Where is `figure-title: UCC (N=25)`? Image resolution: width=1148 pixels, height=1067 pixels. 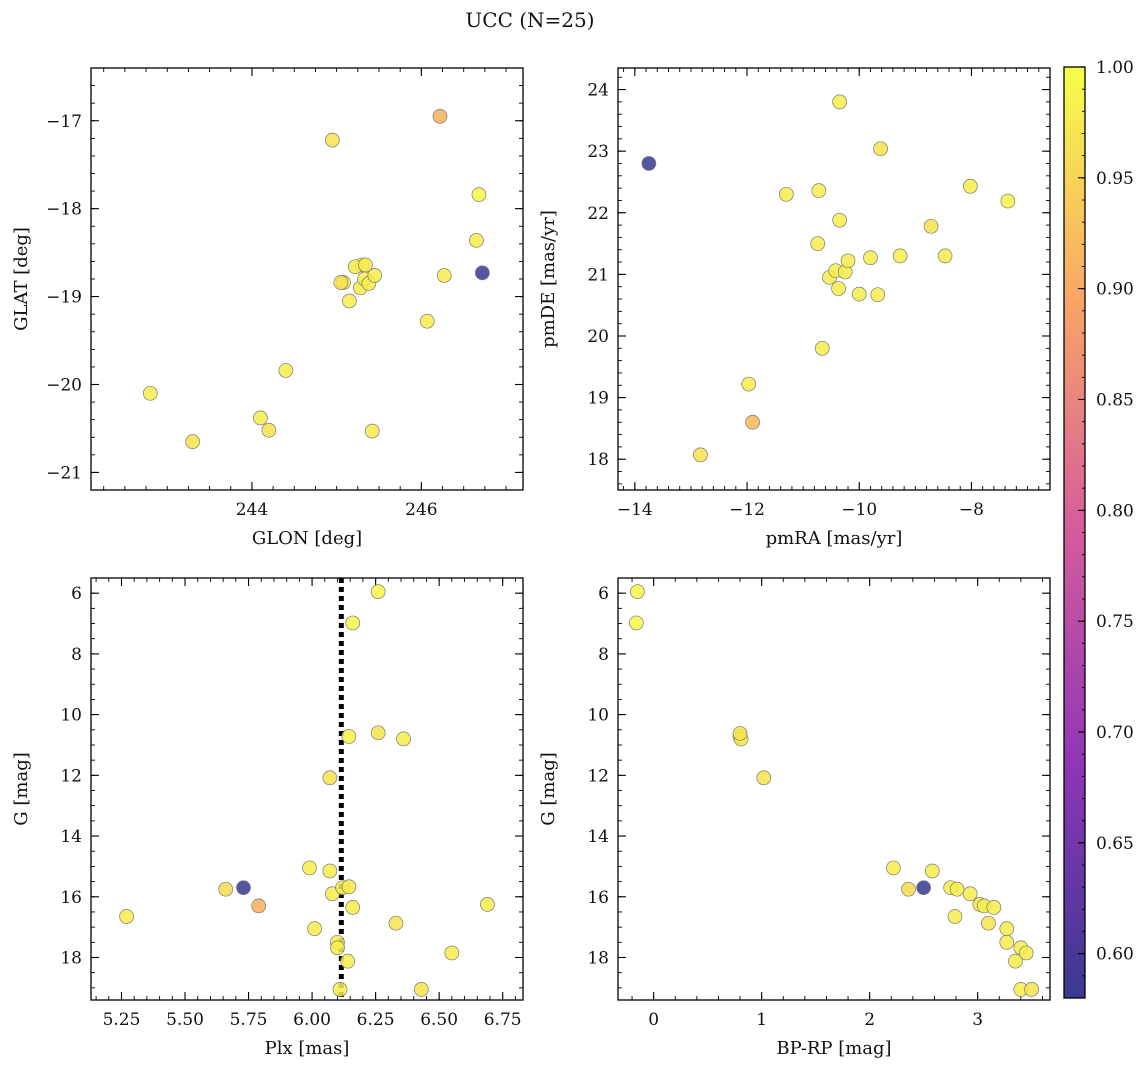 figure-title: UCC (N=25) is located at coordinates (529, 20).